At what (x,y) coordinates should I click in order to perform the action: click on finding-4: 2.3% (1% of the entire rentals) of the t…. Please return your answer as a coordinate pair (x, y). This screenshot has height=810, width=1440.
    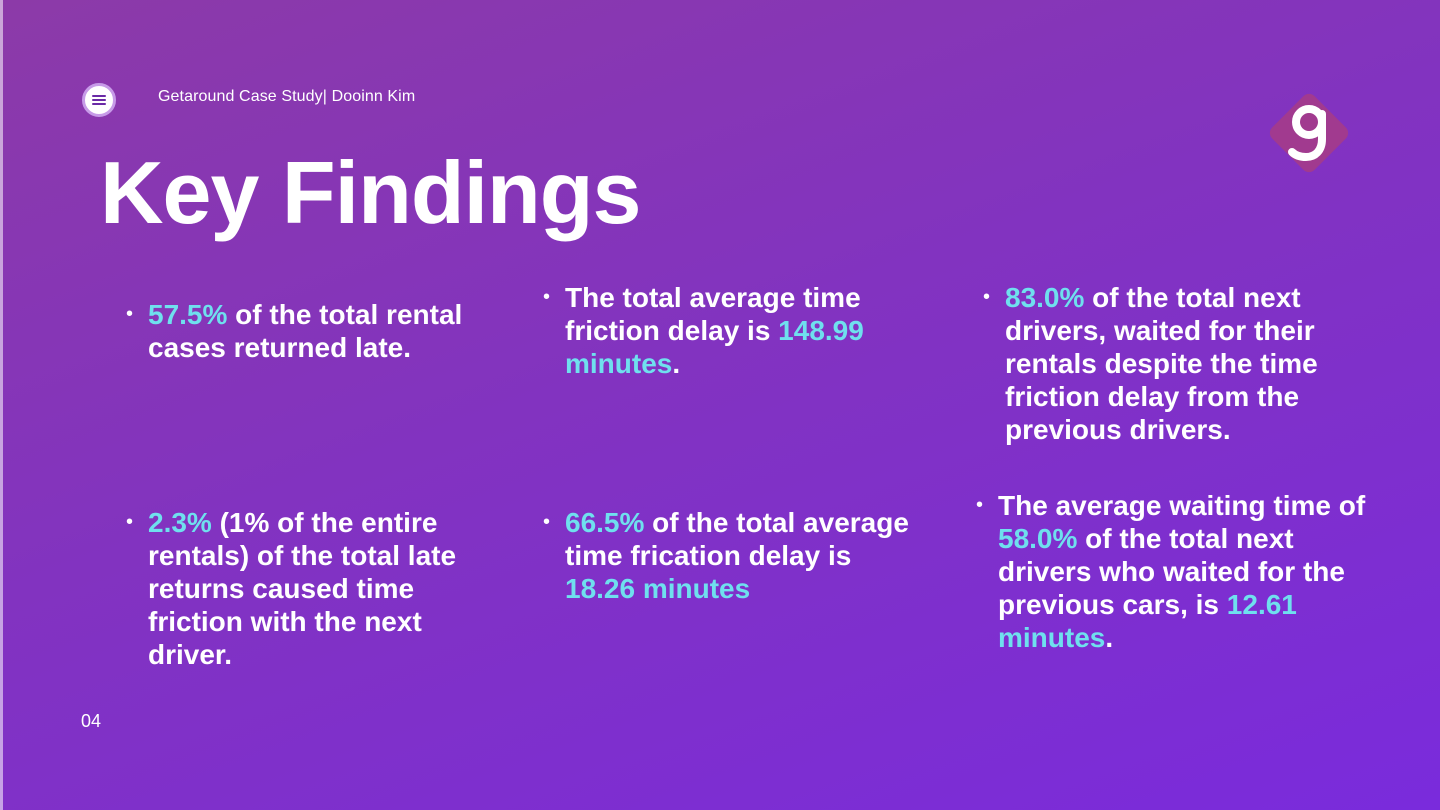
    Looking at the image, I should click on (311, 588).